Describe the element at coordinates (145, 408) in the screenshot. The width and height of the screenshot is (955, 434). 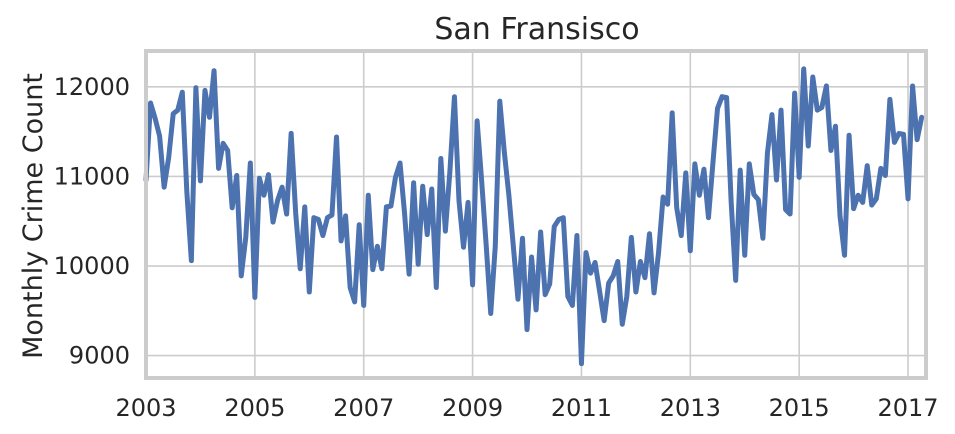
I see `x-tick-label: 2003` at that location.